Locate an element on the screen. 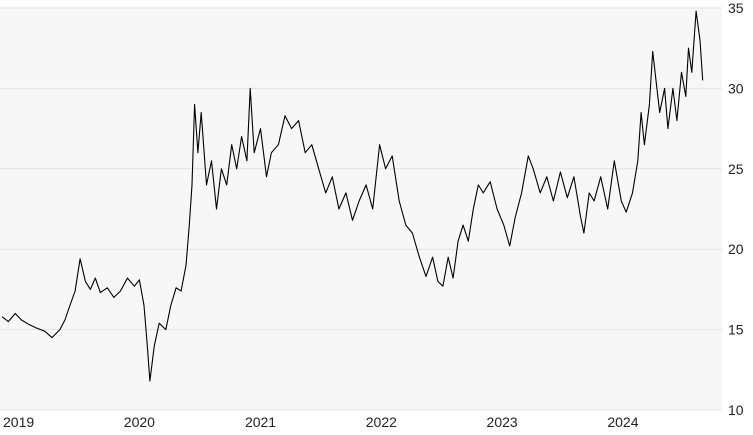 The image size is (753, 435). x-tick-label: 2023 is located at coordinates (502, 422).